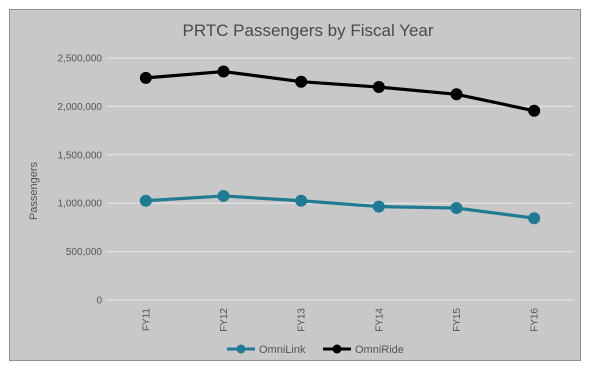  Describe the element at coordinates (307, 30) in the screenshot. I see `chart-title: PRTC Passengers by Fiscal Year` at that location.